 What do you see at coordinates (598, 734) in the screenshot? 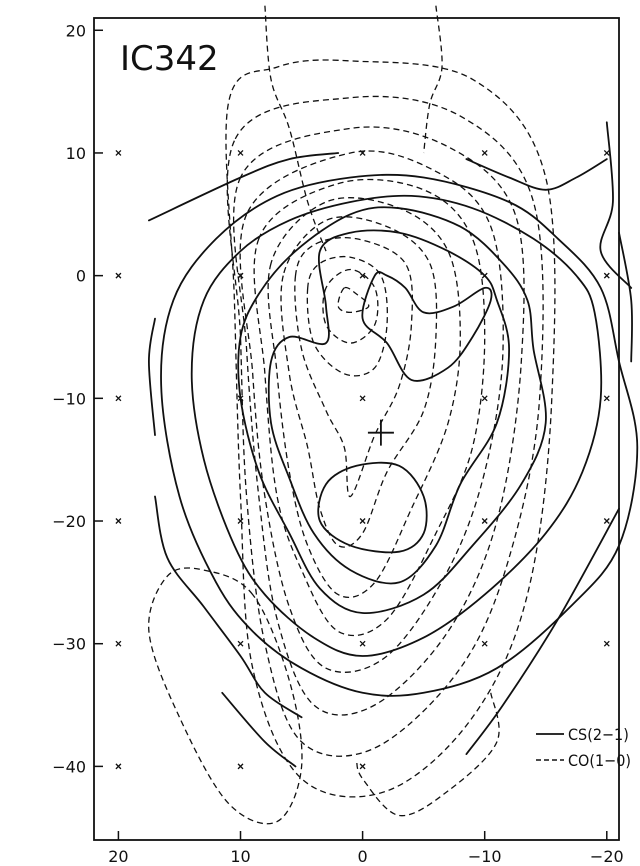
I see `legend-cs-label: CS(2−1)` at bounding box center [598, 734].